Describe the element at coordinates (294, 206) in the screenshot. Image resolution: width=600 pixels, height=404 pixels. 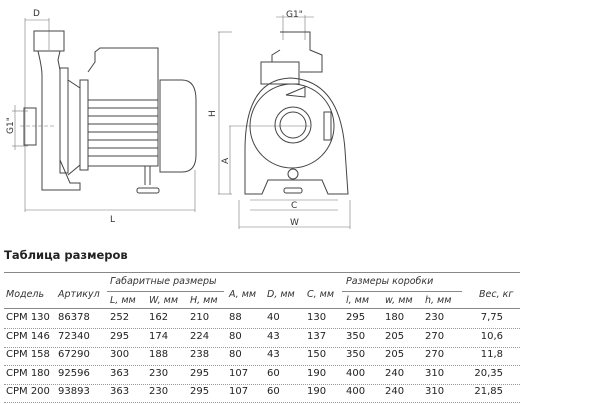
I see `label-c: C` at that location.